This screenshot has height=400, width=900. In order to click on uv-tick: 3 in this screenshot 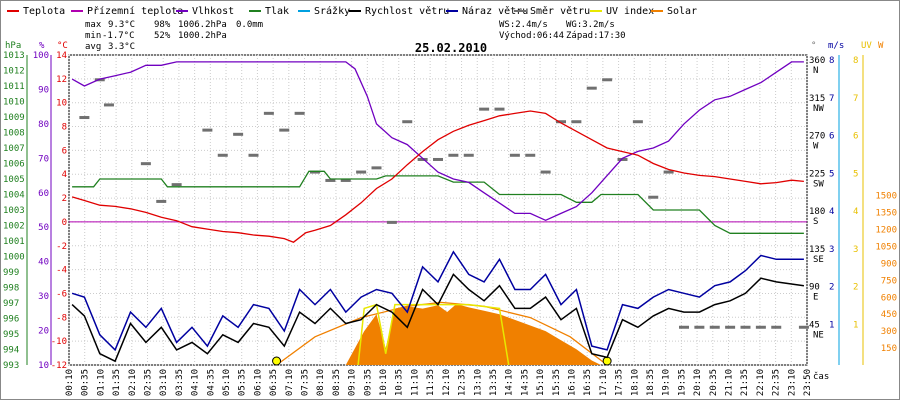, I will do `click(855, 250)`.